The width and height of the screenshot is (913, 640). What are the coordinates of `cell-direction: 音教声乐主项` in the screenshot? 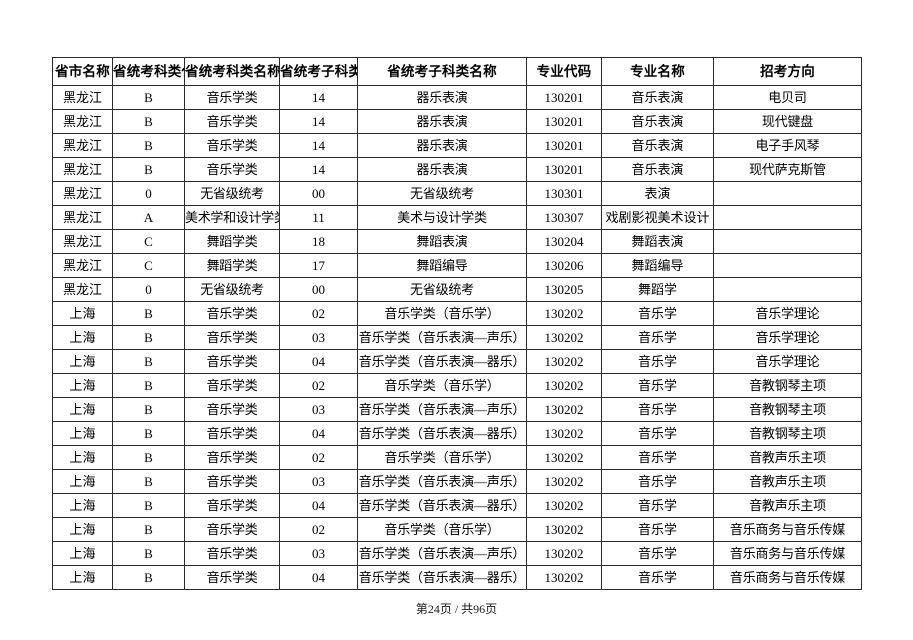 It's located at (787, 505).